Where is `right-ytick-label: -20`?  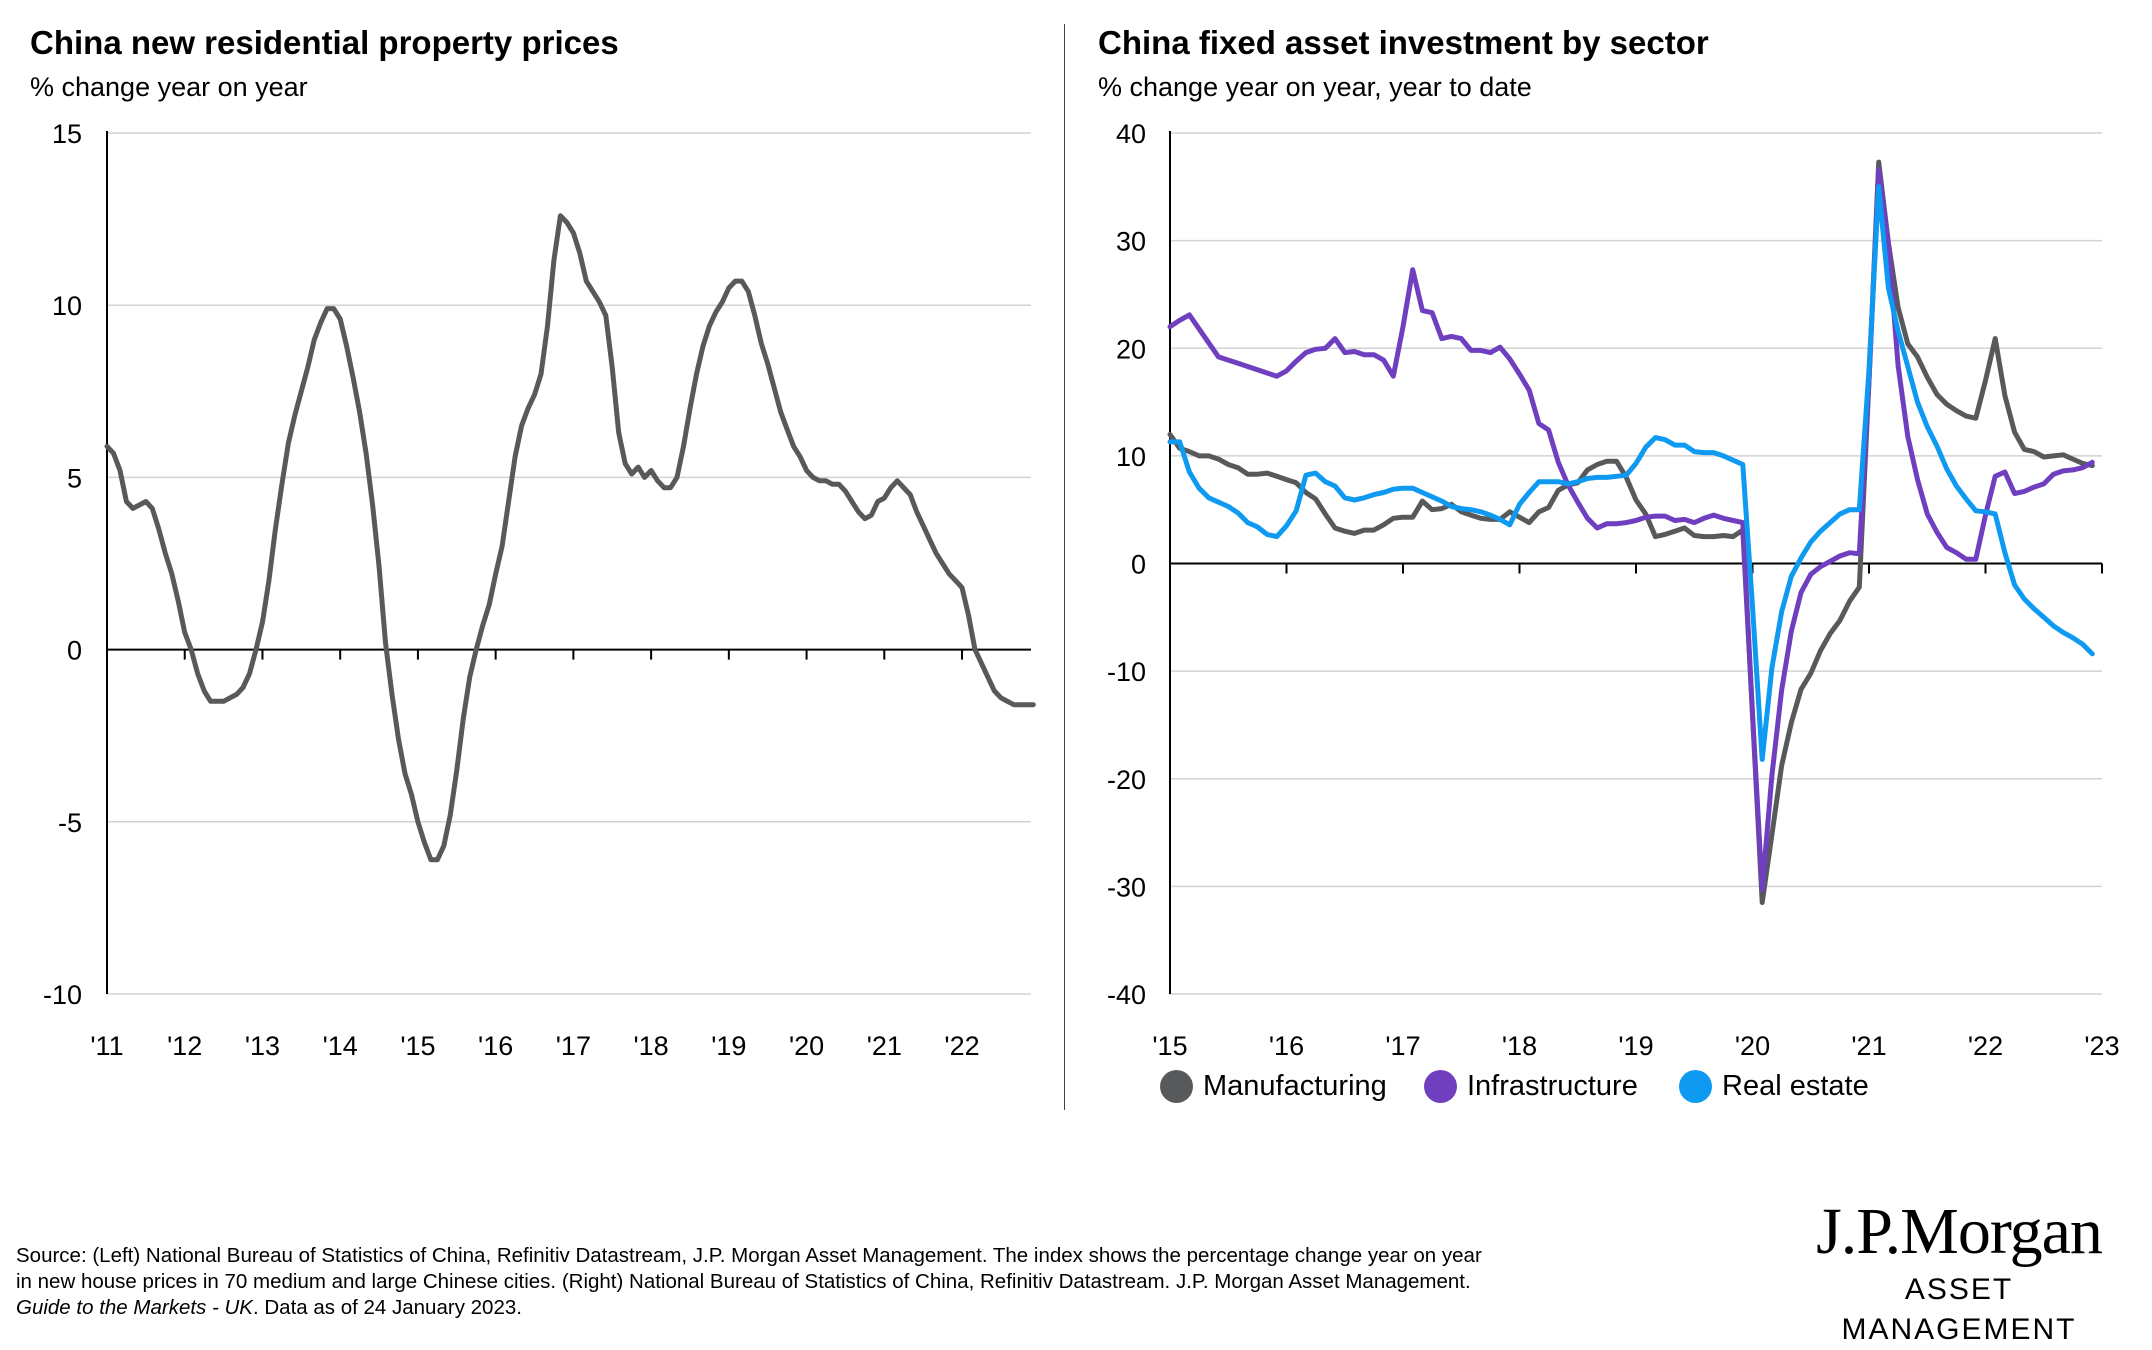
right-ytick-label: -20 is located at coordinates (1126, 780).